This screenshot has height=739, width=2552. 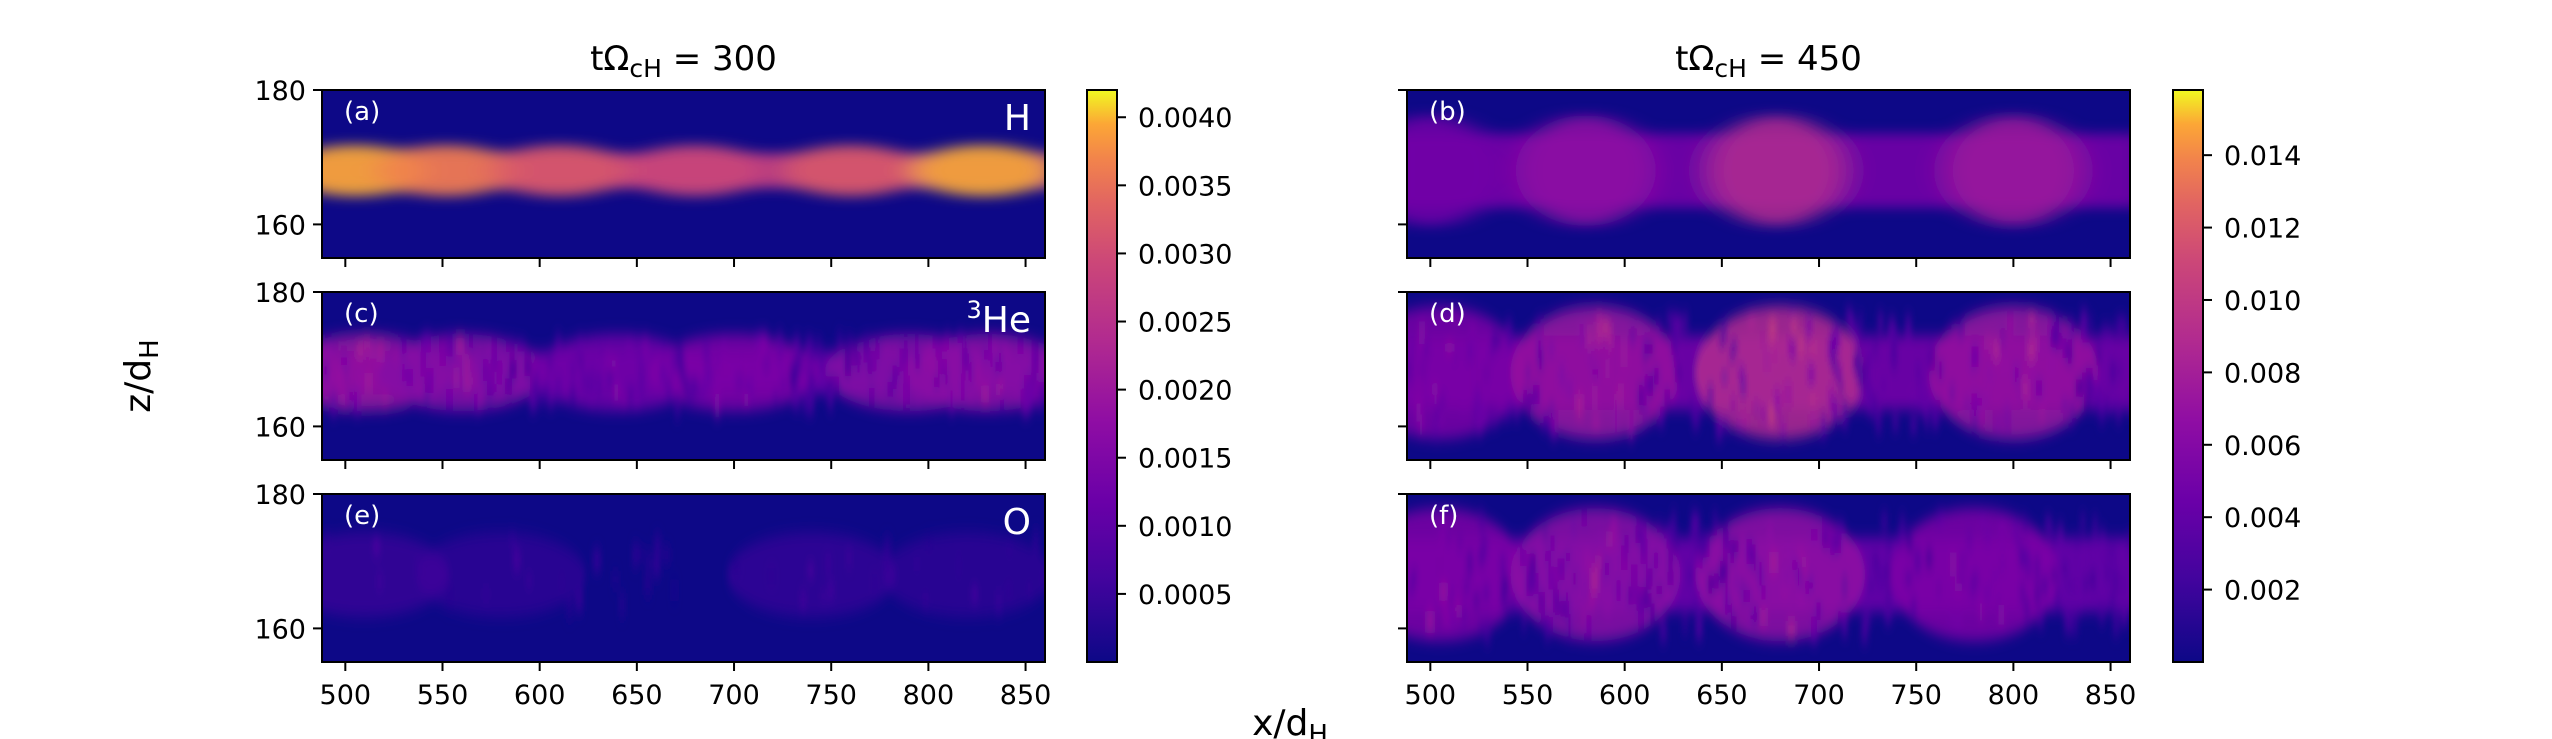 I want to click on heatmap-blob, so click(x=978, y=170).